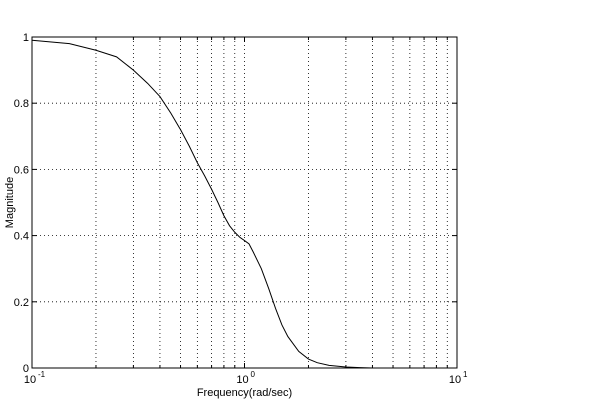 The image size is (600, 401). Describe the element at coordinates (244, 393) in the screenshot. I see `x-axis-label: Frequency(rad/sec)` at that location.